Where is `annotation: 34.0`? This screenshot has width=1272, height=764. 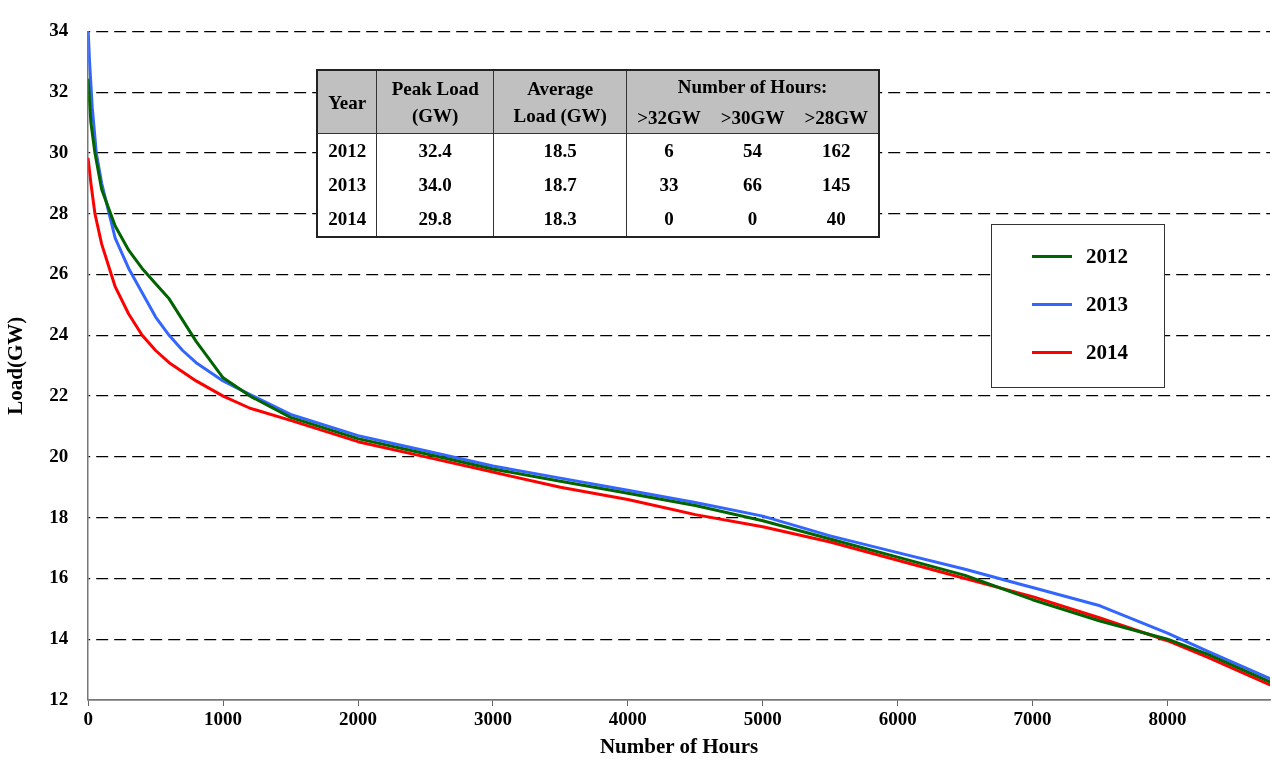
annotation: 34.0 is located at coordinates (435, 185).